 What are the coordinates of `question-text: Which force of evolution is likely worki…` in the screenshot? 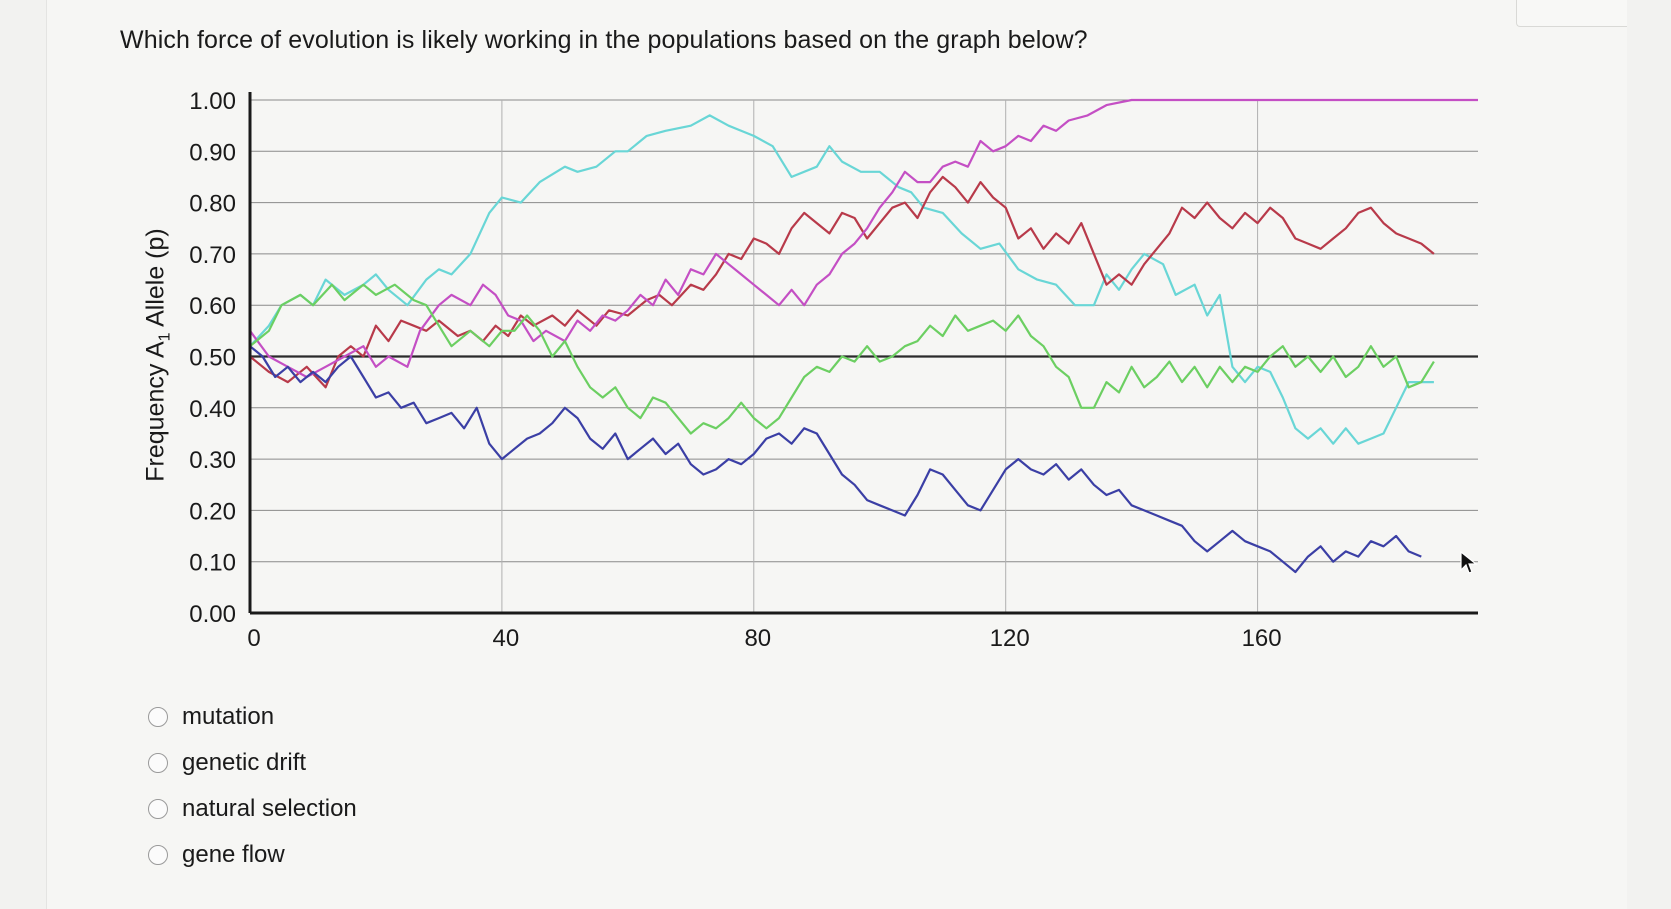 It's located at (604, 40).